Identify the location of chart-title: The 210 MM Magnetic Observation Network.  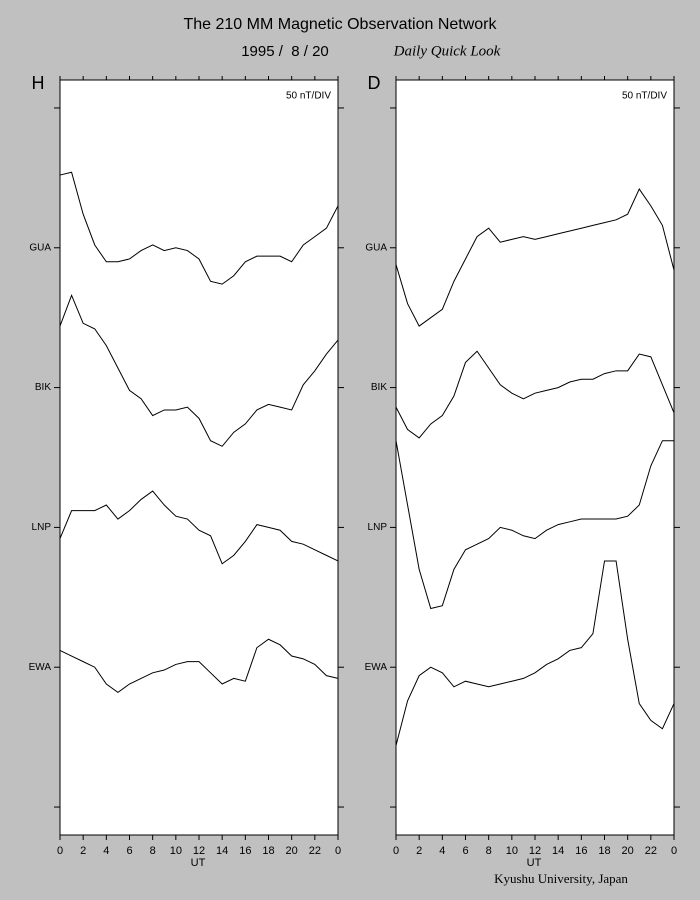
(340, 24).